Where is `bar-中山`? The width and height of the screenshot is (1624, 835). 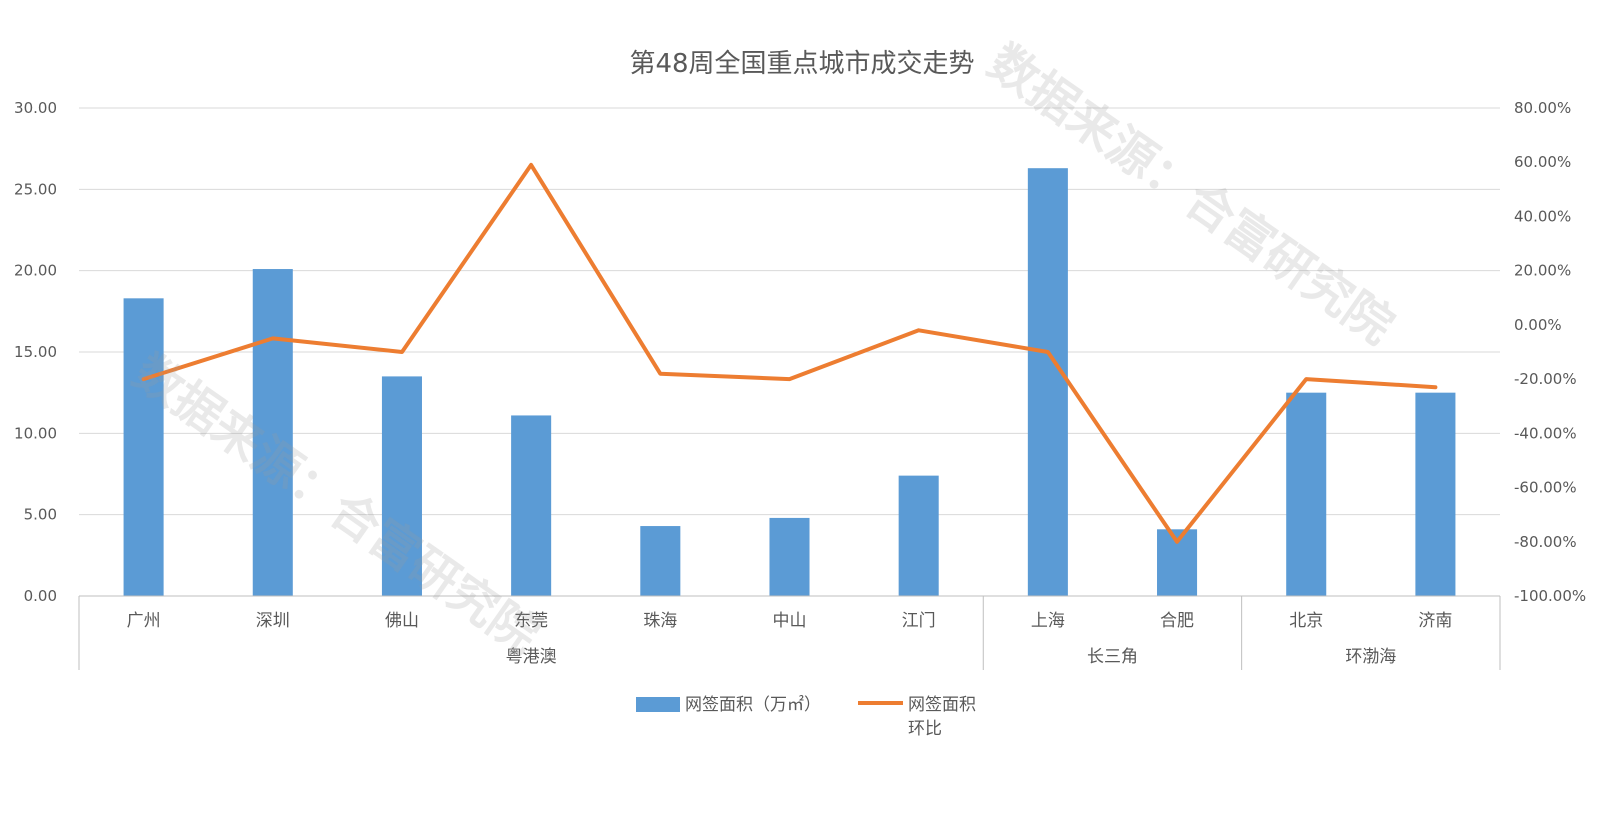 bar-中山 is located at coordinates (789, 556).